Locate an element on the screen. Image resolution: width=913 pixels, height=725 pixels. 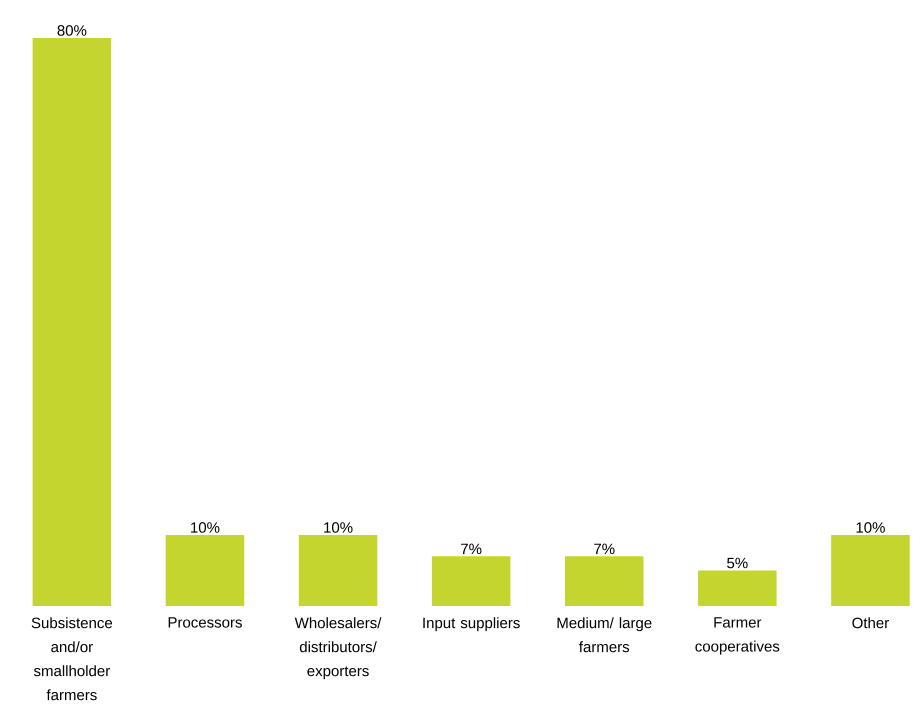
data-label: 5% is located at coordinates (737, 563).